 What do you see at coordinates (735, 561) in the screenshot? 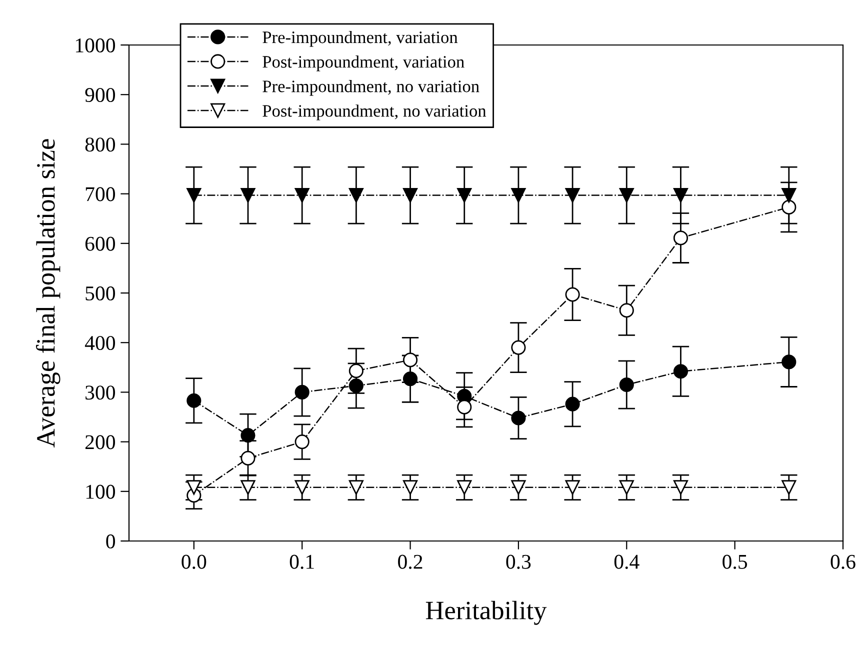
I see `x-tick-label: 0.5` at bounding box center [735, 561].